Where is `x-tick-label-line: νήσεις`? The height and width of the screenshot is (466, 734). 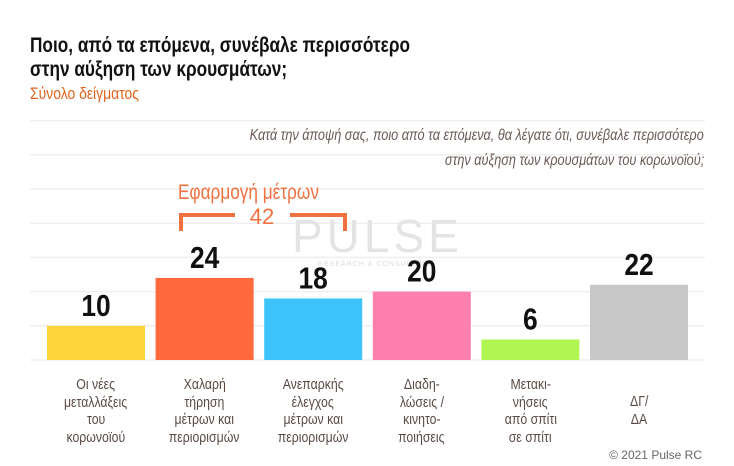
x-tick-label-line: νήσεις is located at coordinates (530, 402).